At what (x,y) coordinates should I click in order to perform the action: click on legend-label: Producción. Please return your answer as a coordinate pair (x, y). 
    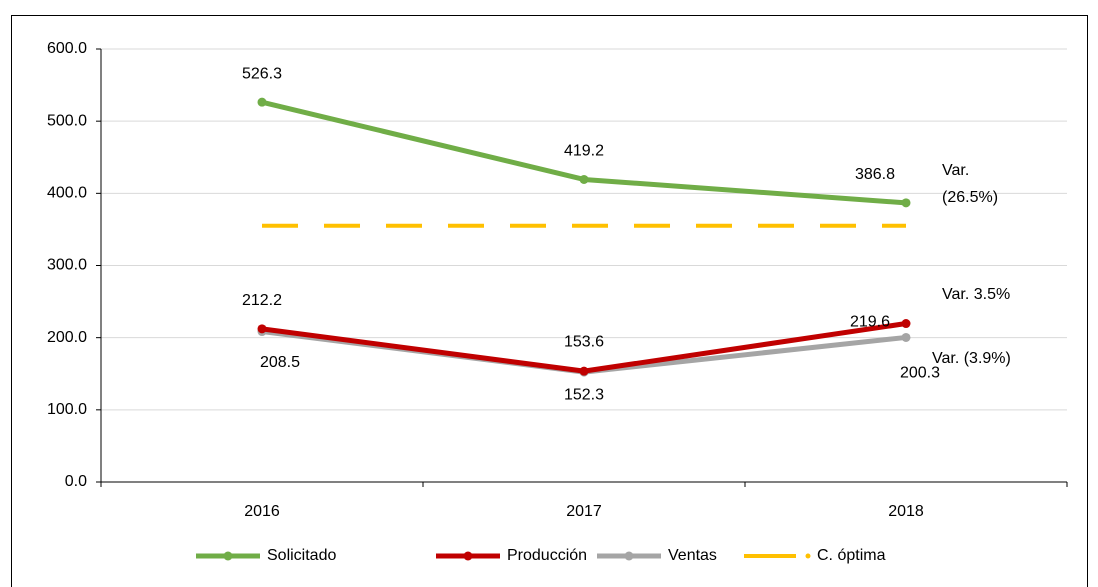
    Looking at the image, I should click on (547, 555).